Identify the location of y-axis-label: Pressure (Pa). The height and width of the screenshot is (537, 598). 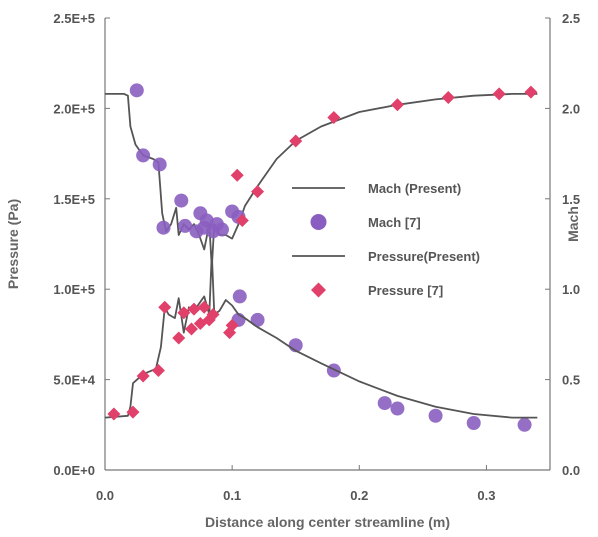
(13, 244).